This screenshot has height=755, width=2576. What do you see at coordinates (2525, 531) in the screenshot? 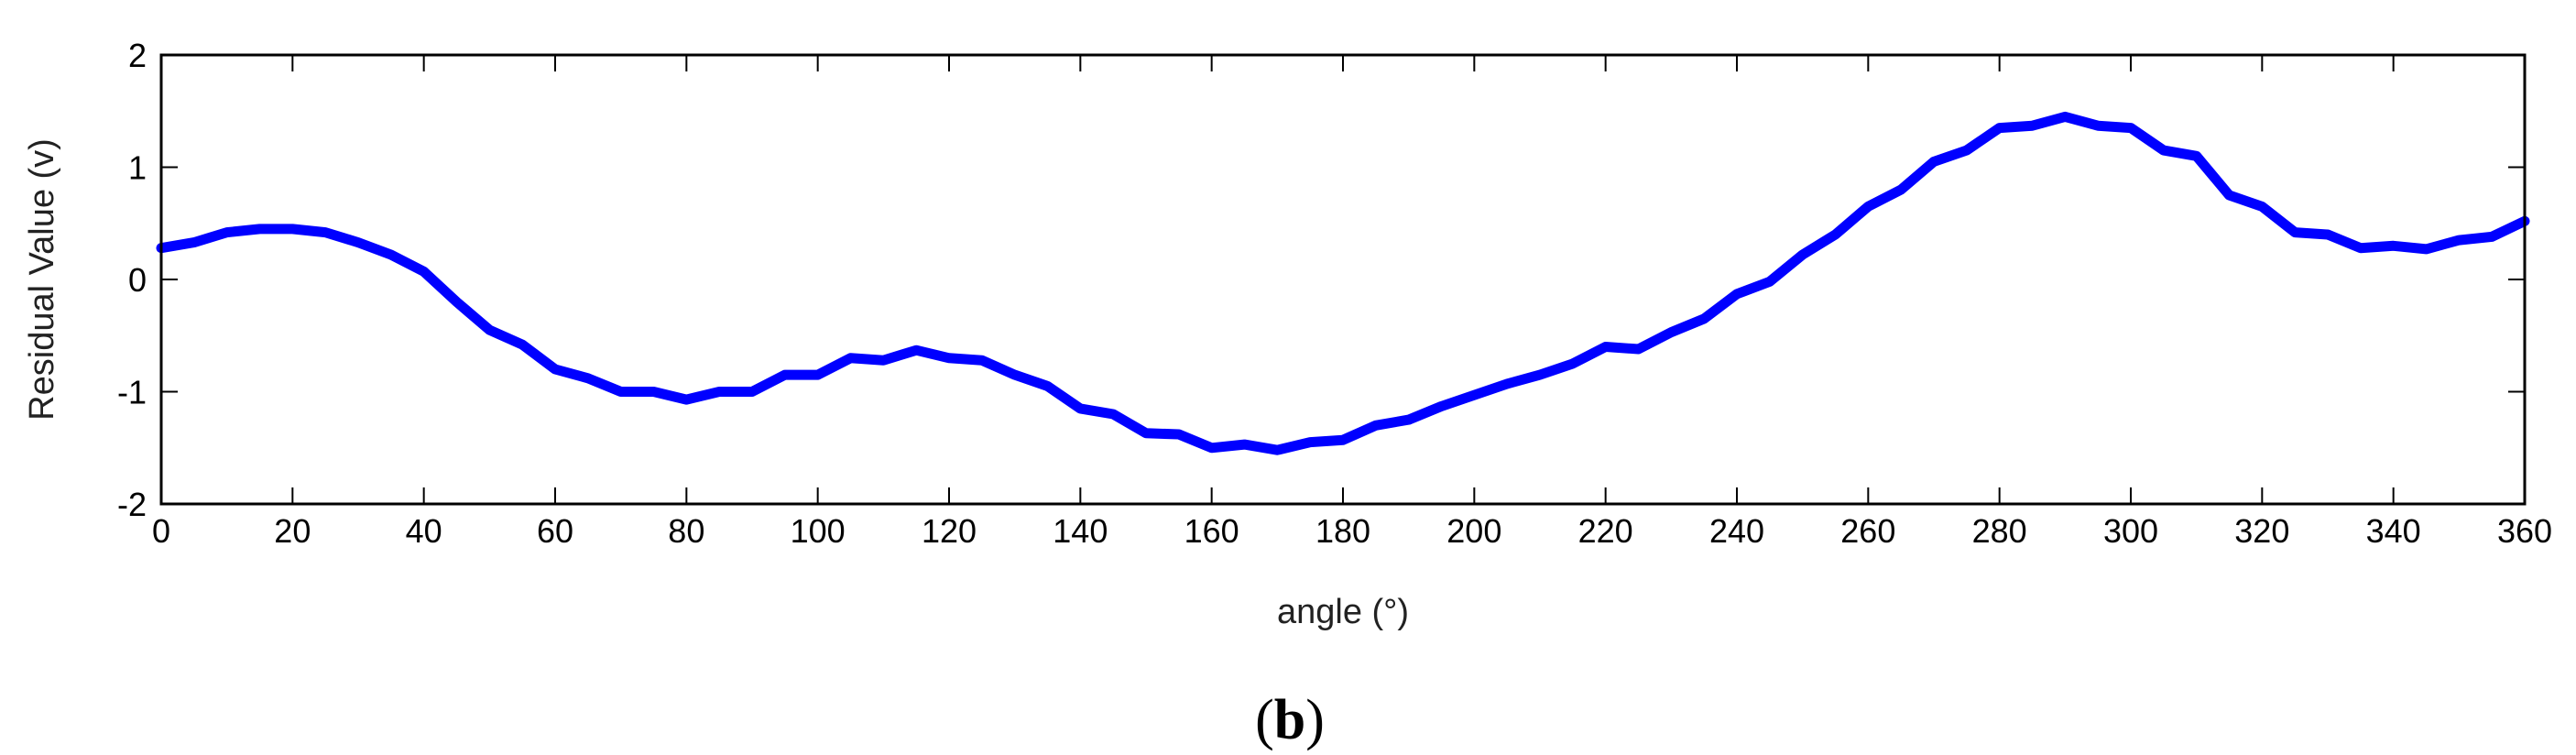
I see `x-tick-label: 360` at bounding box center [2525, 531].